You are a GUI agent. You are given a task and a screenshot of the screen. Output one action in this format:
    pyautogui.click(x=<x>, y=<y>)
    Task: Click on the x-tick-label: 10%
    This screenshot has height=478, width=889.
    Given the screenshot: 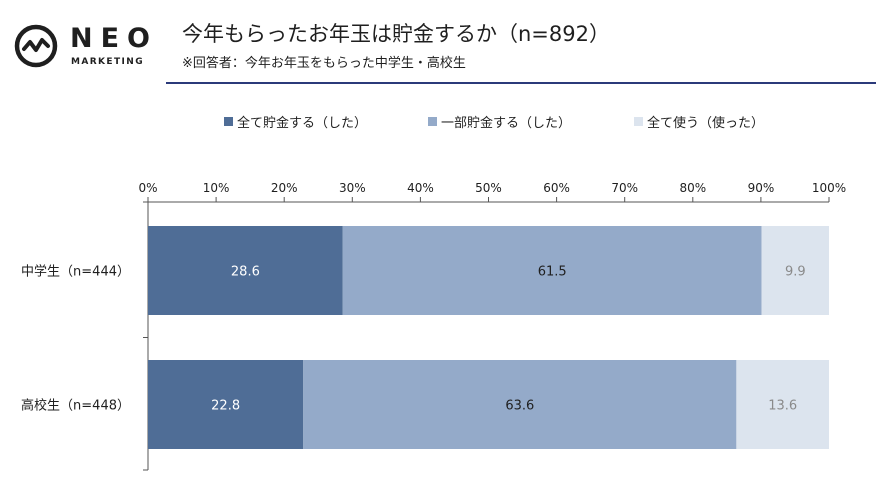 What is the action you would take?
    pyautogui.click(x=216, y=188)
    